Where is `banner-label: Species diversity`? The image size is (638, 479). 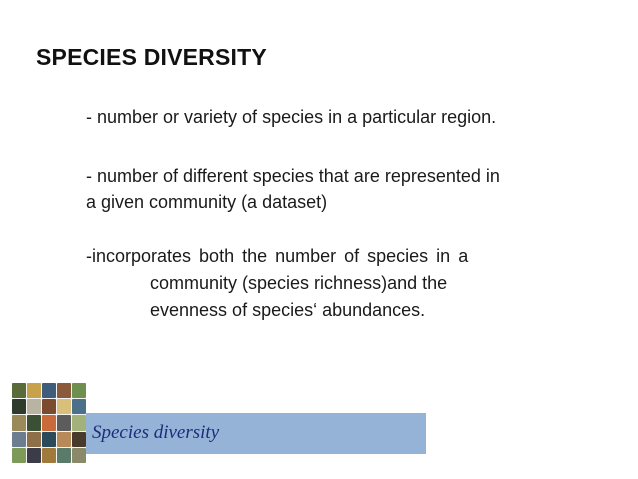 banner-label: Species diversity is located at coordinates (156, 432).